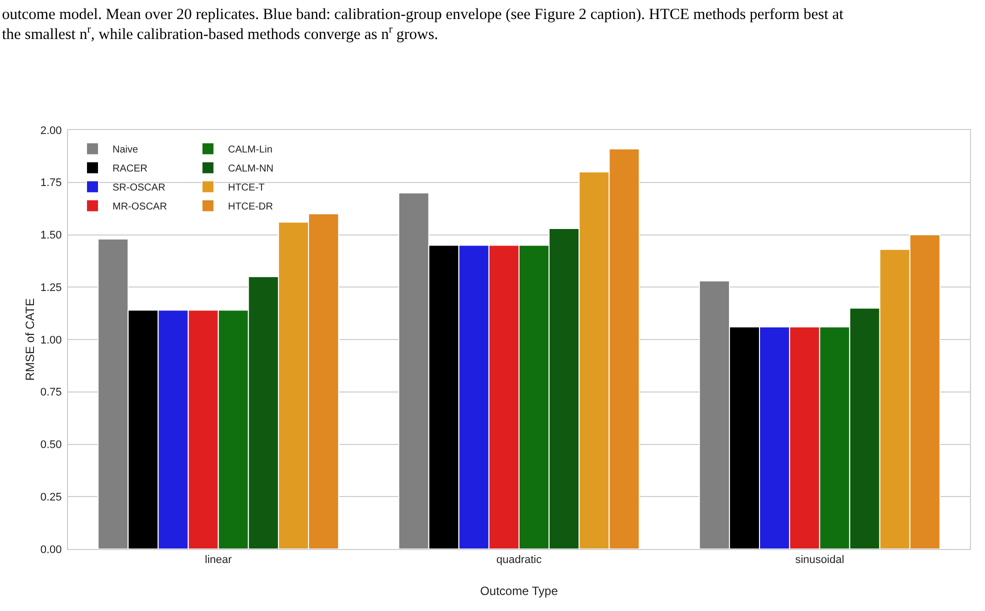  Describe the element at coordinates (51, 236) in the screenshot. I see `y-tick-label: 1.50` at that location.